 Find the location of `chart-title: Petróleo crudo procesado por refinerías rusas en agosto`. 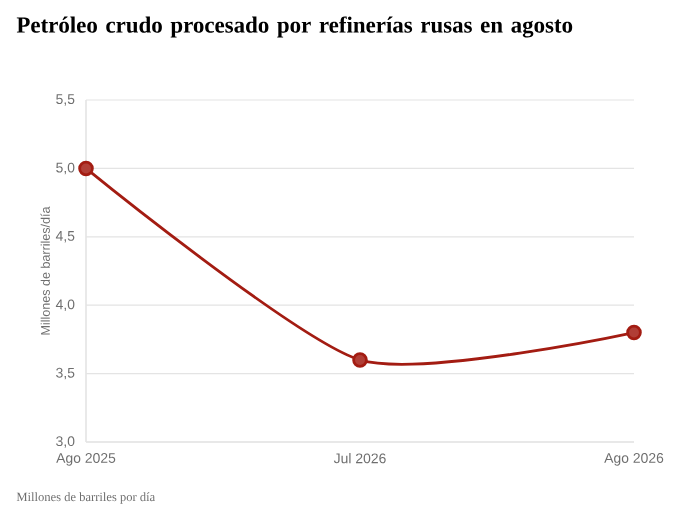

chart-title: Petróleo crudo procesado por refinerías rusas en agosto is located at coordinates (294, 27).